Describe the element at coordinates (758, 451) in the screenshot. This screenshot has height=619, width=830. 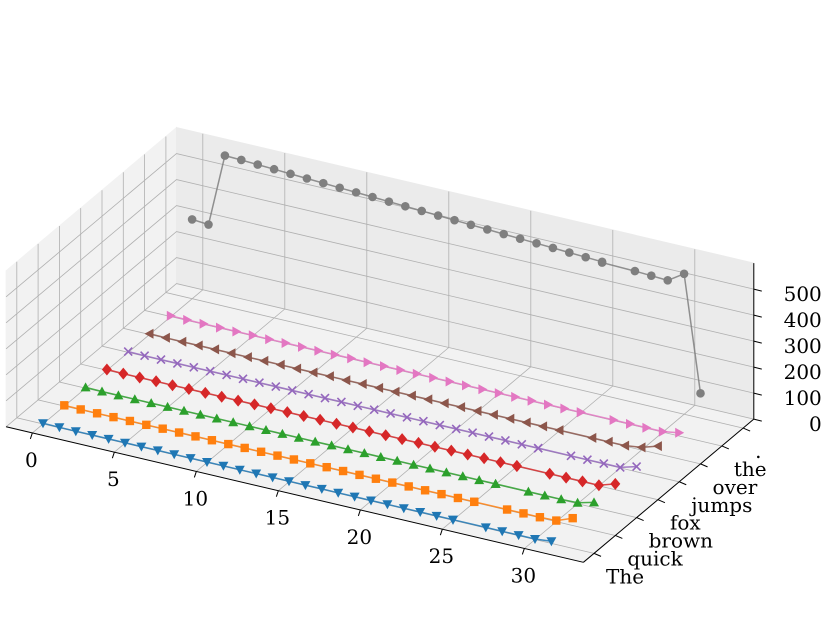
I see `y-tick-label: .` at that location.